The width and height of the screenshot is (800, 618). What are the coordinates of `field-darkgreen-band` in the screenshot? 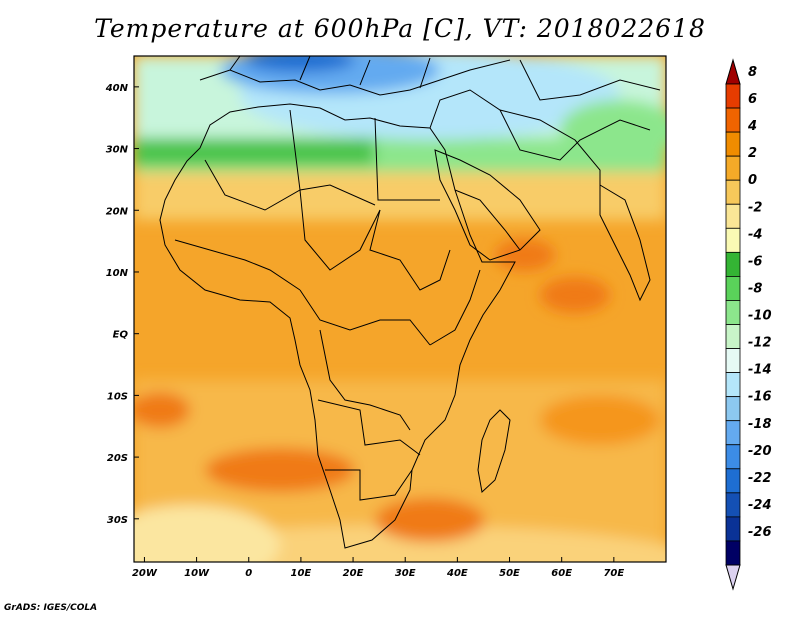 It's located at (254, 150).